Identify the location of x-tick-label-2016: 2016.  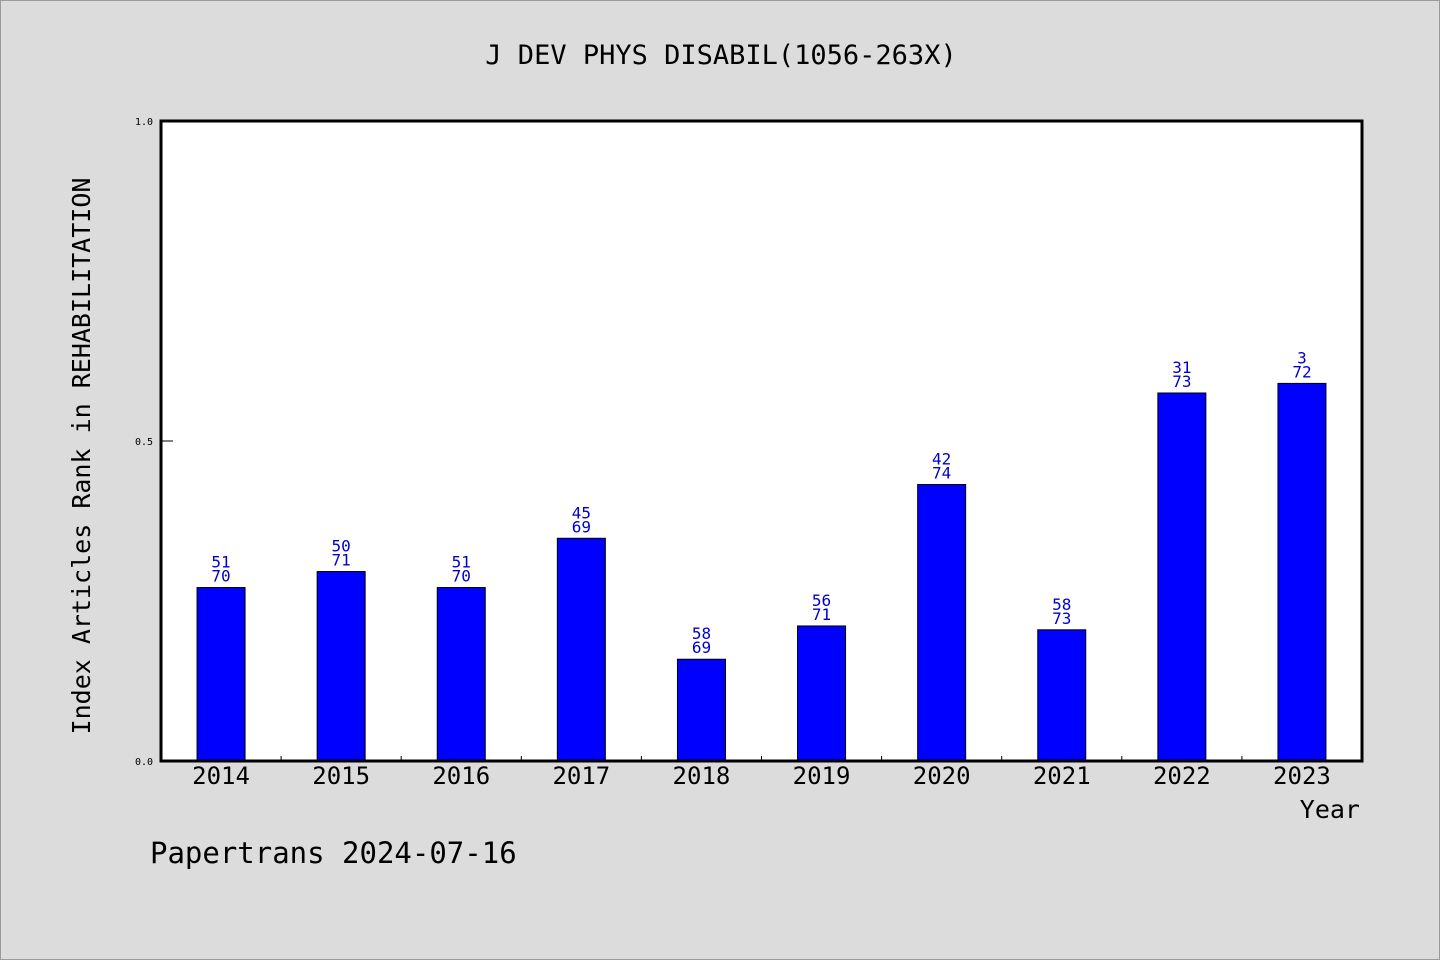
(461, 776).